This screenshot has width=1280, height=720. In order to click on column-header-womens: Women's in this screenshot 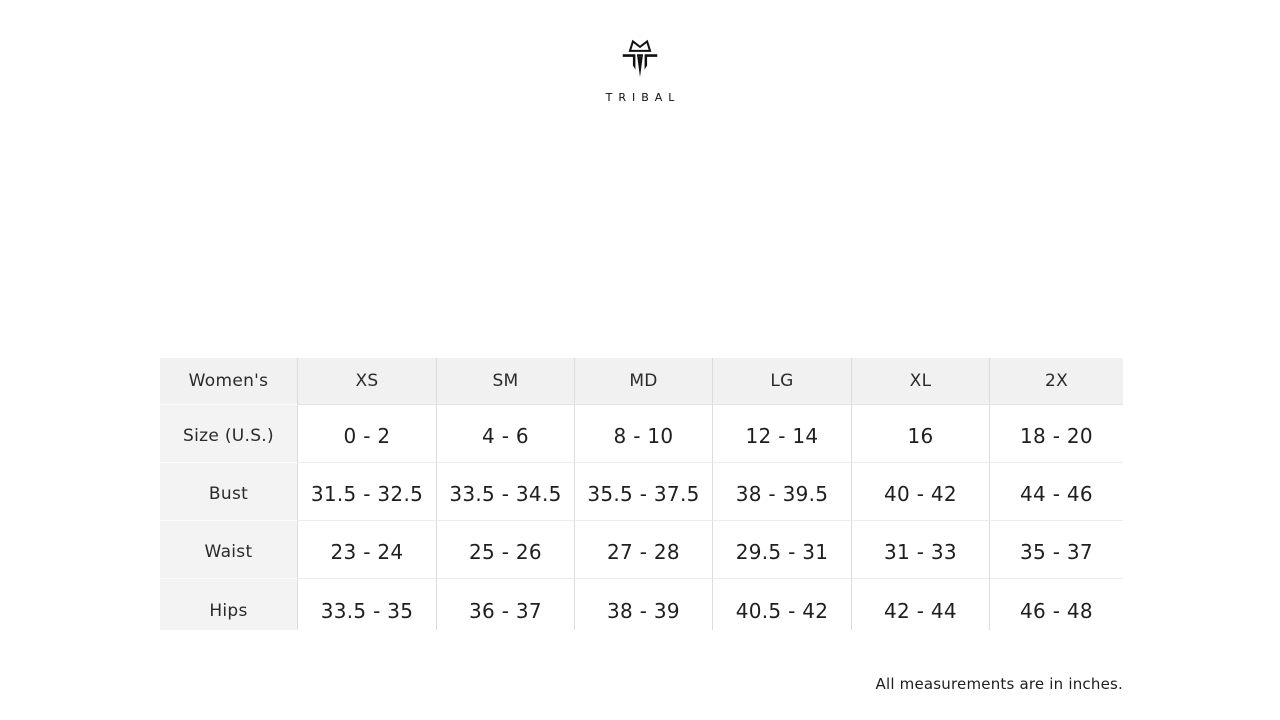, I will do `click(228, 381)`.